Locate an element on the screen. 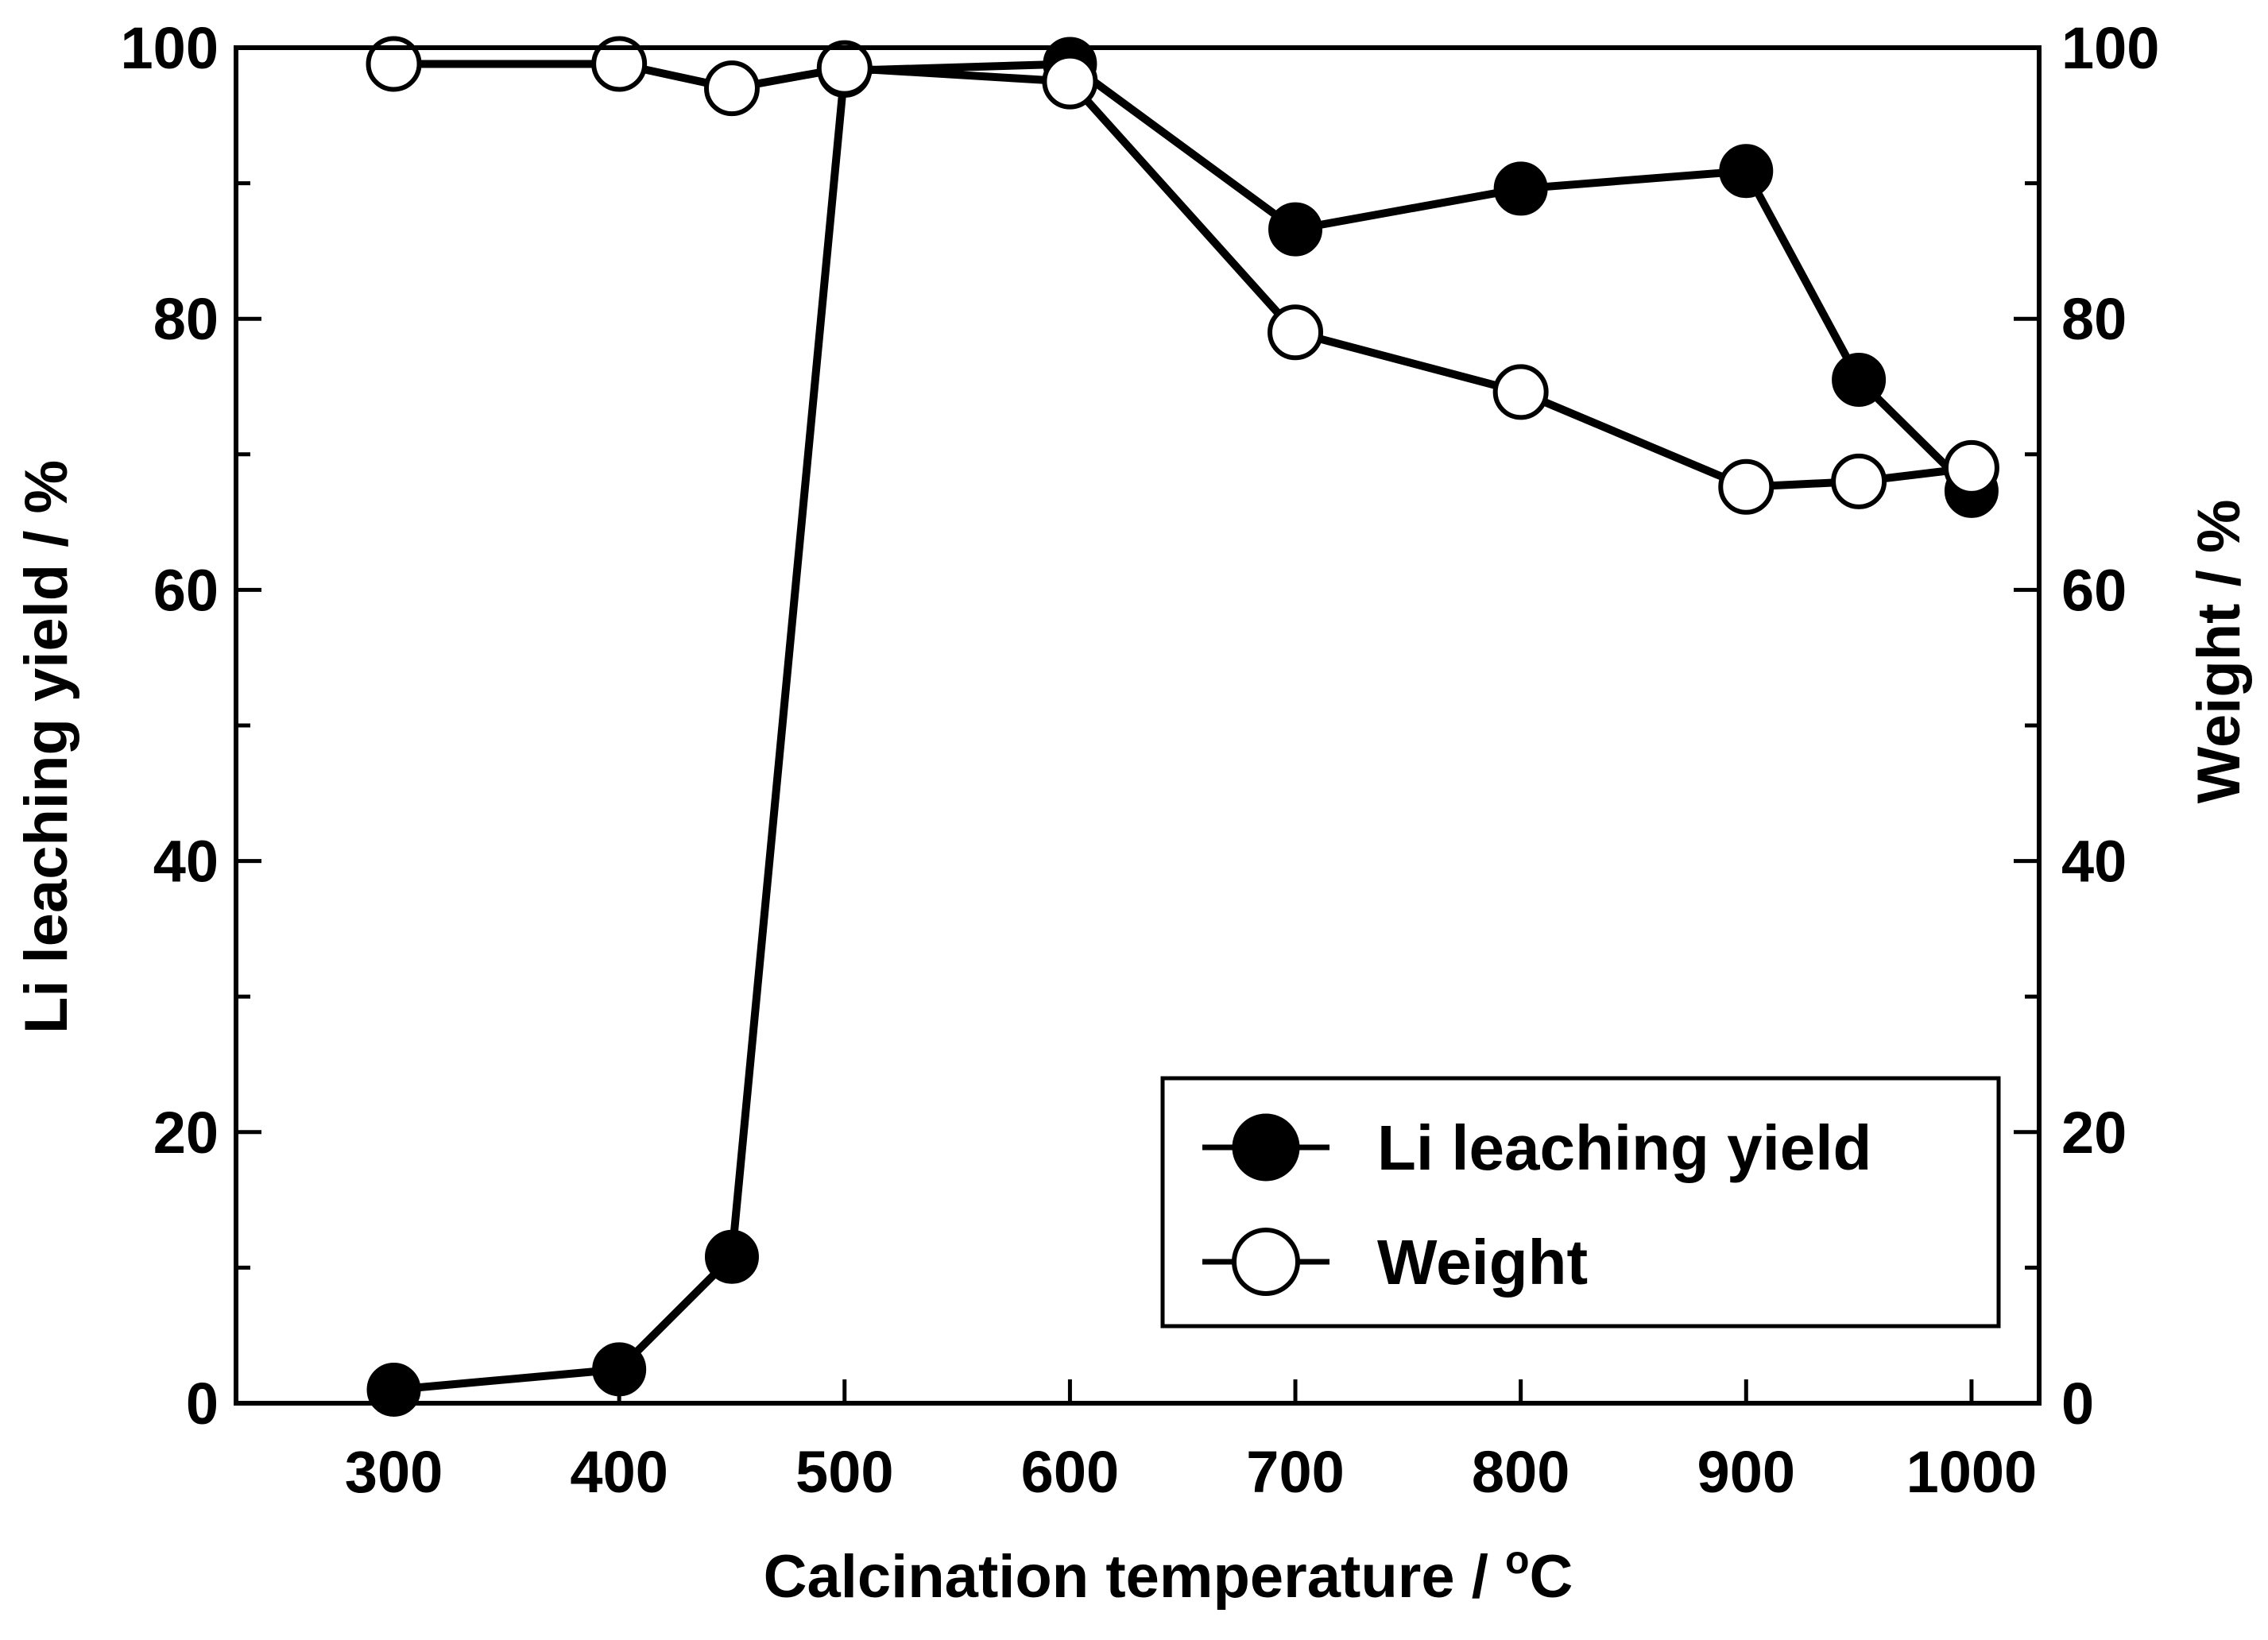  y-tick-label-60: 60 is located at coordinates (186, 590).